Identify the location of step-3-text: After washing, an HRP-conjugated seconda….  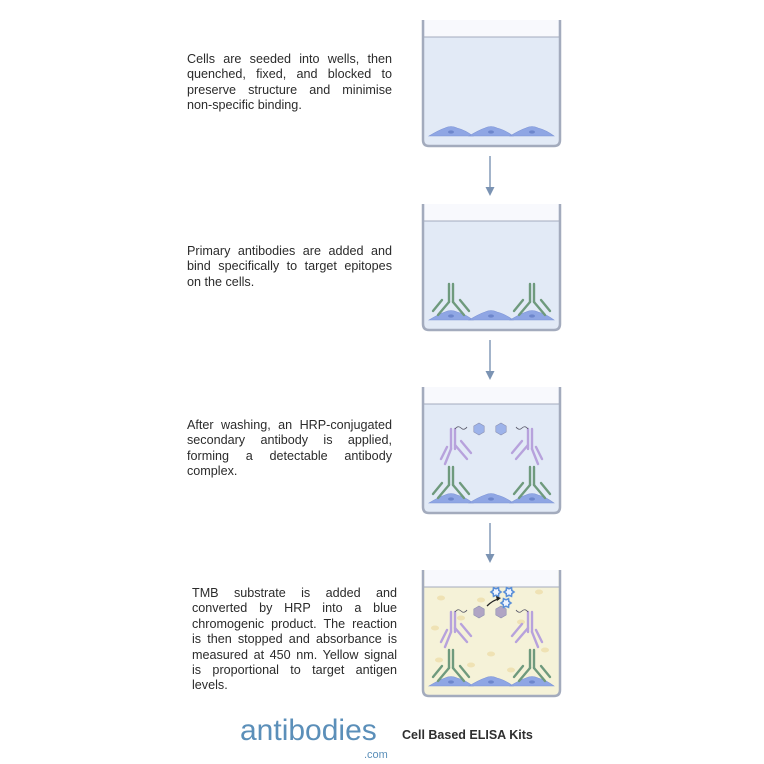
(289, 448).